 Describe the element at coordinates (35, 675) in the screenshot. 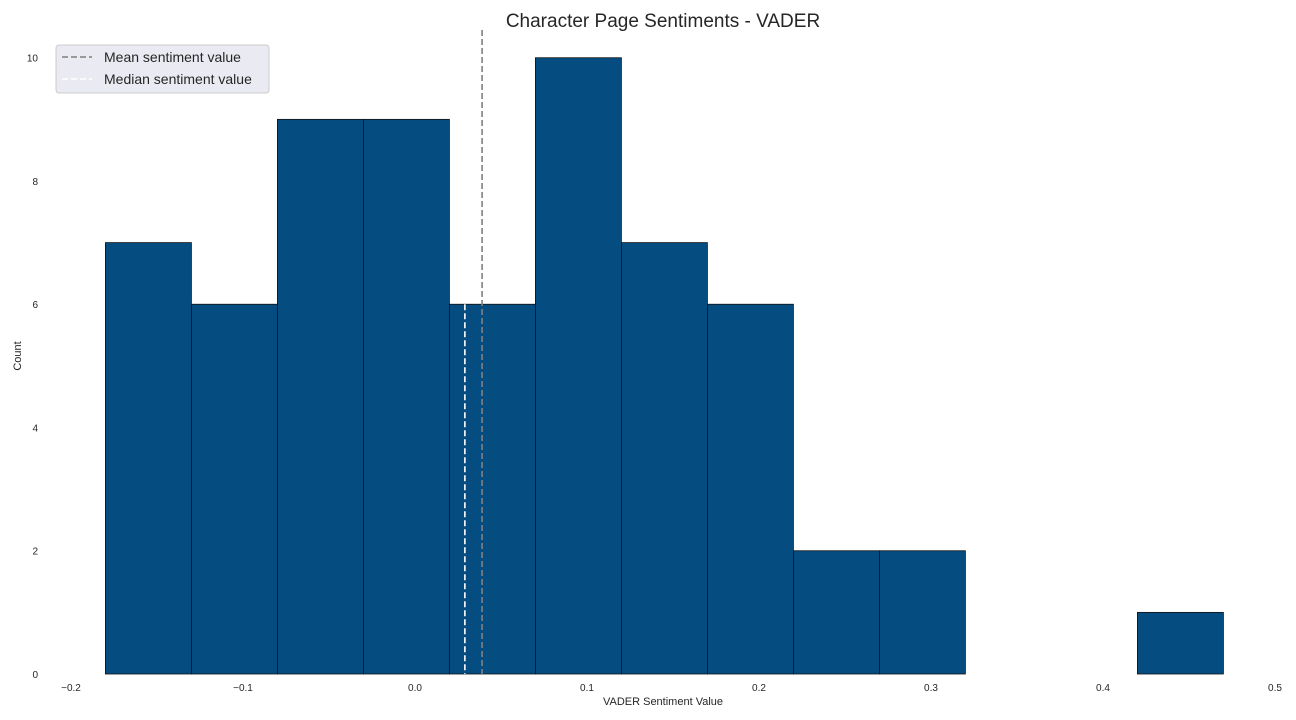

I see `y-tick-label: 0` at that location.